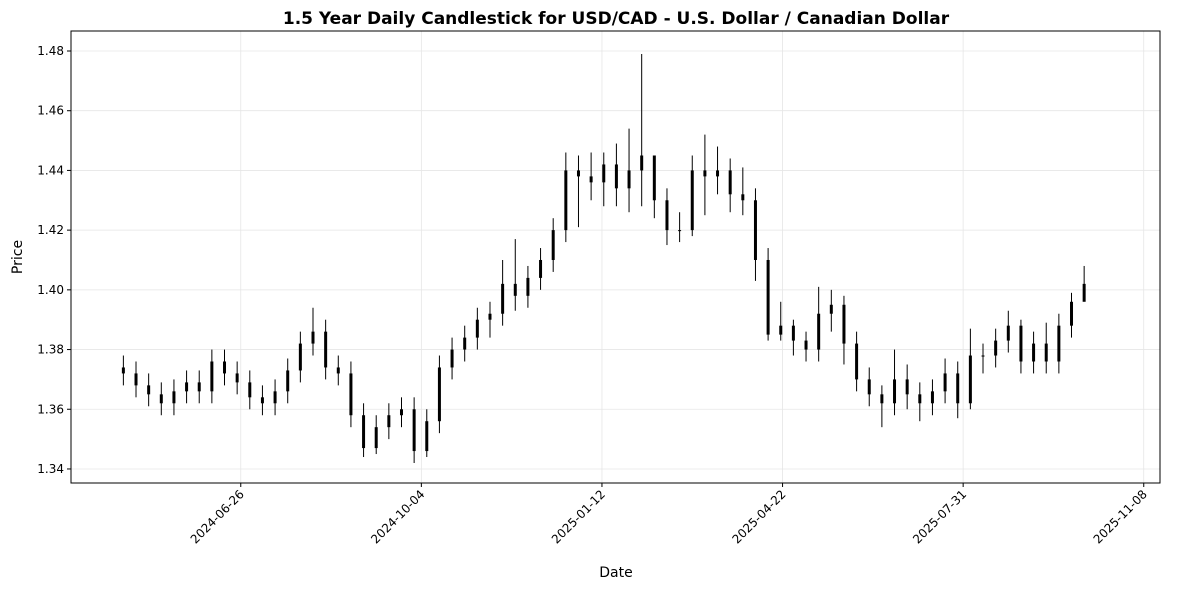 The height and width of the screenshot is (590, 1187). Describe the element at coordinates (50, 111) in the screenshot. I see `y-tick-label: 1.46` at that location.